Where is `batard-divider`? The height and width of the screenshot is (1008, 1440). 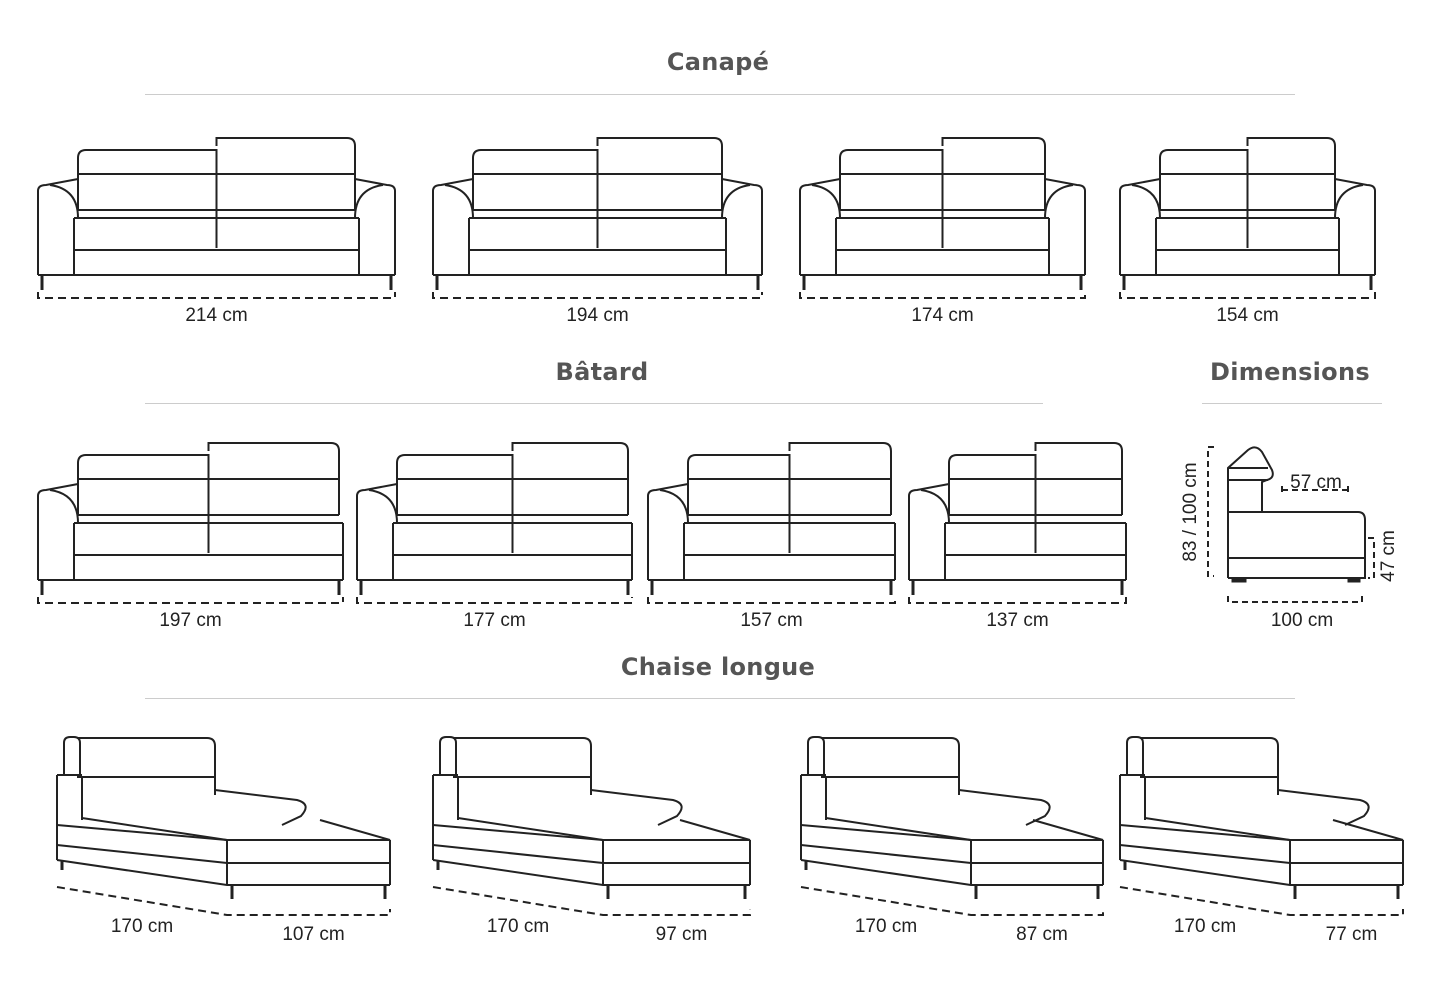
batard-divider is located at coordinates (594, 403).